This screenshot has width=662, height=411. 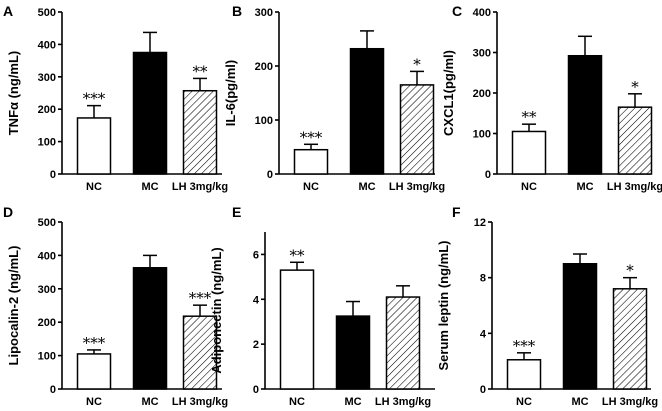 I want to click on y-tick-label: 12, so click(x=480, y=223).